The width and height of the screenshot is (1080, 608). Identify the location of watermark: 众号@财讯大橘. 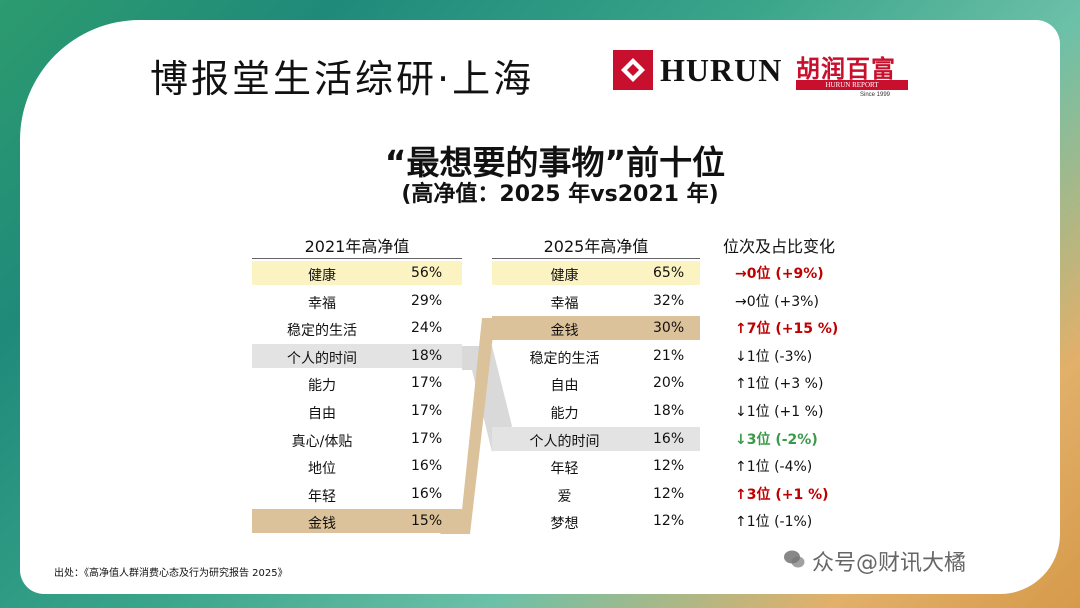
(889, 563).